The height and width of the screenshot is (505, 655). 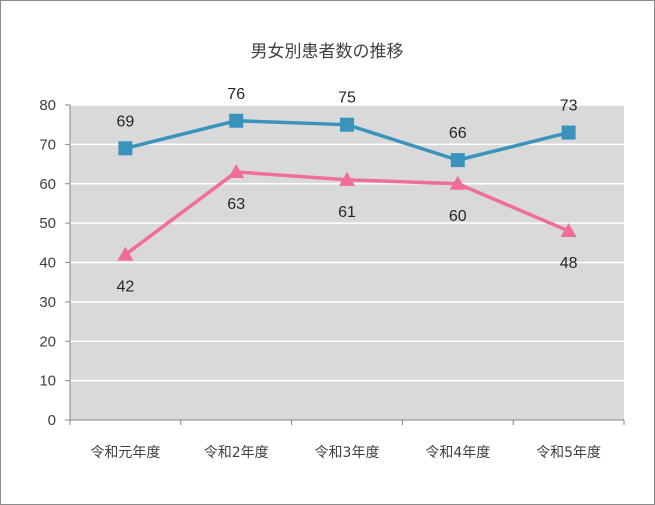 I want to click on y-tick-label-70: 70, so click(x=47, y=144).